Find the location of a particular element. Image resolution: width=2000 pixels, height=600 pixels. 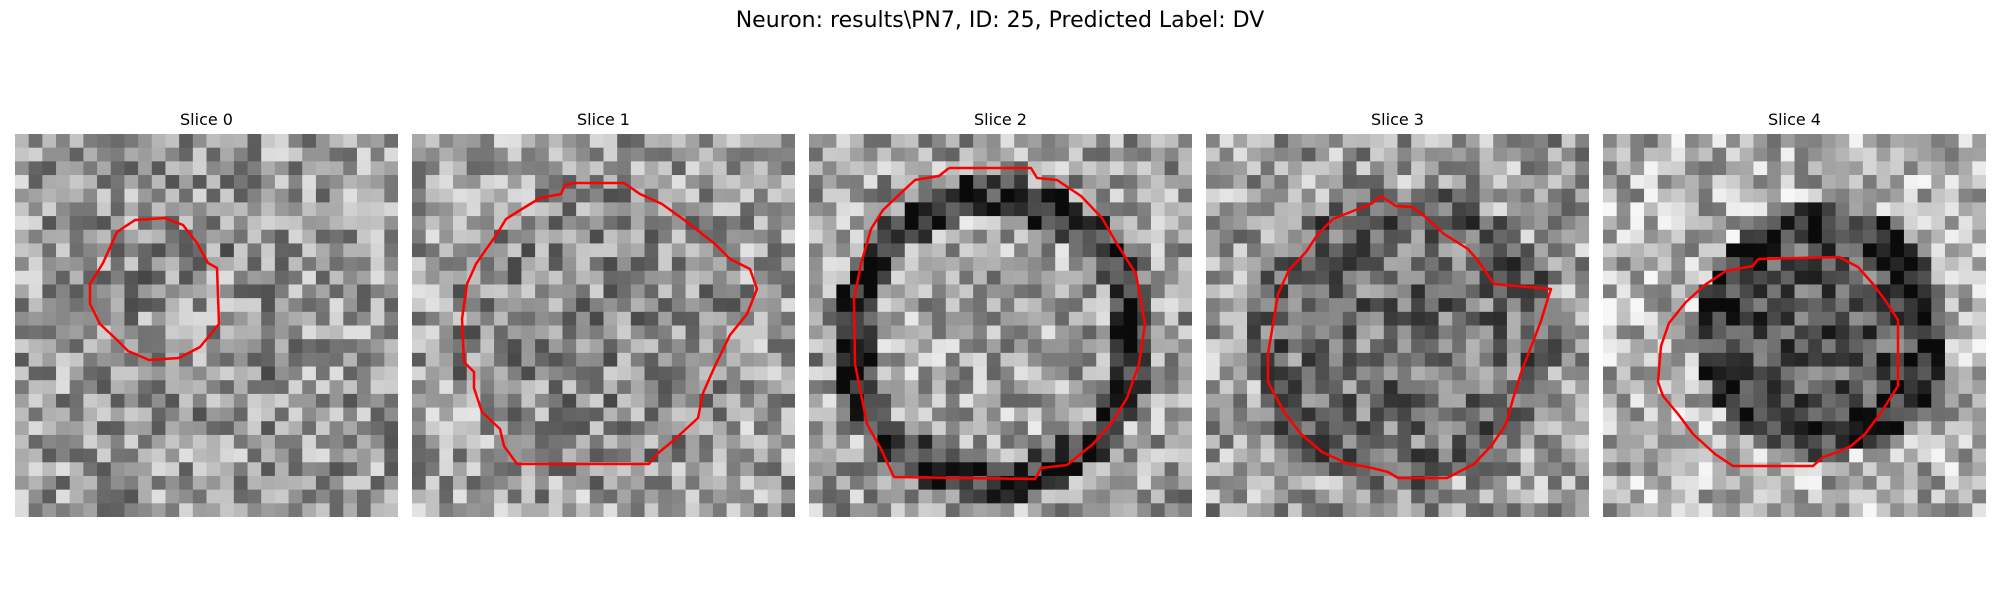

slice-title-2: Slice 2 is located at coordinates (1000, 119).